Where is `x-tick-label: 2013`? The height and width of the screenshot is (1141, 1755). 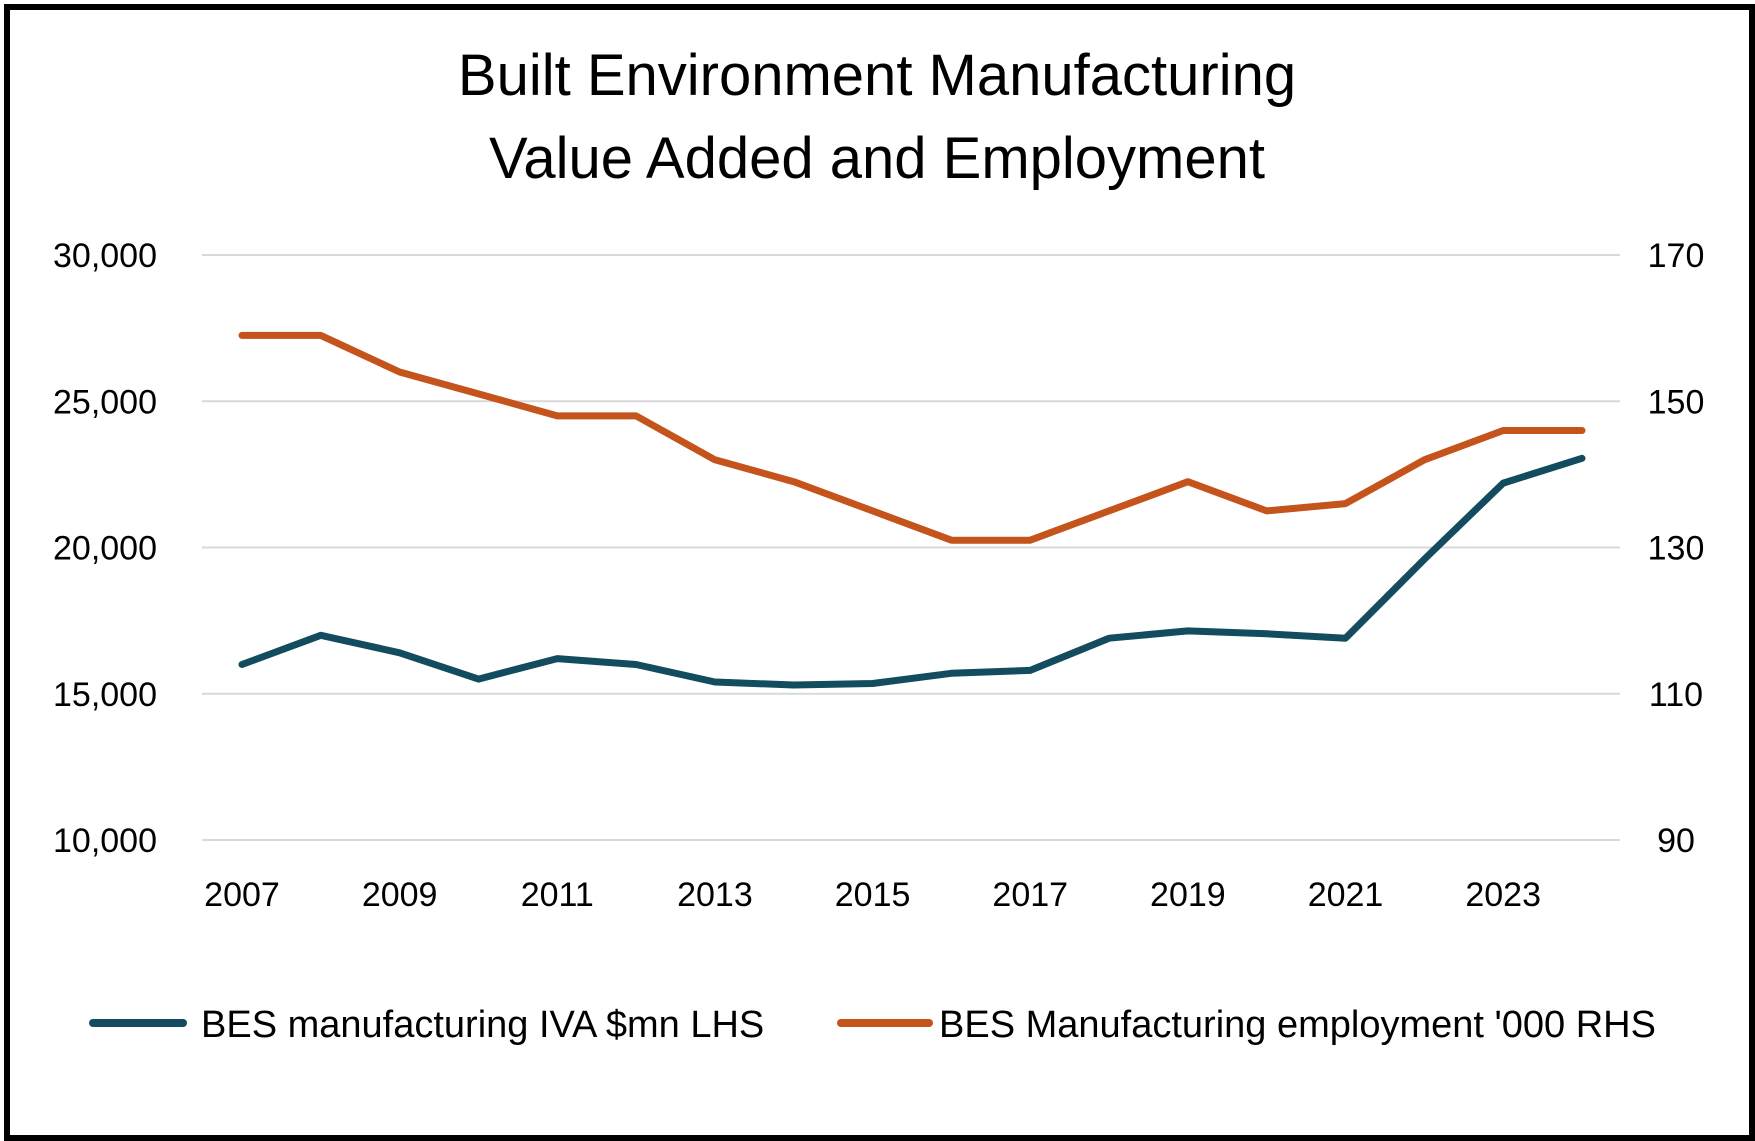 x-tick-label: 2013 is located at coordinates (715, 895).